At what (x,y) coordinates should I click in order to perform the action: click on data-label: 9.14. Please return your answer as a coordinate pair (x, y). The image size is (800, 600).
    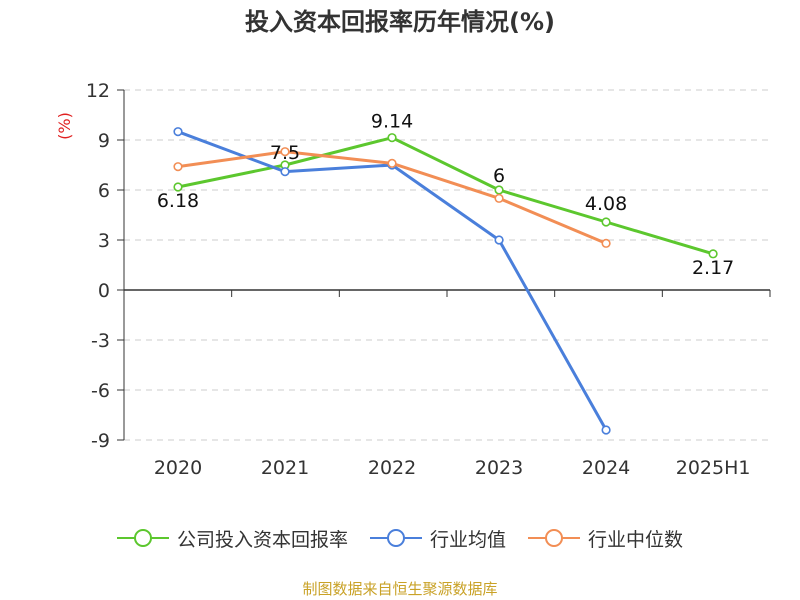
    Looking at the image, I should click on (392, 122).